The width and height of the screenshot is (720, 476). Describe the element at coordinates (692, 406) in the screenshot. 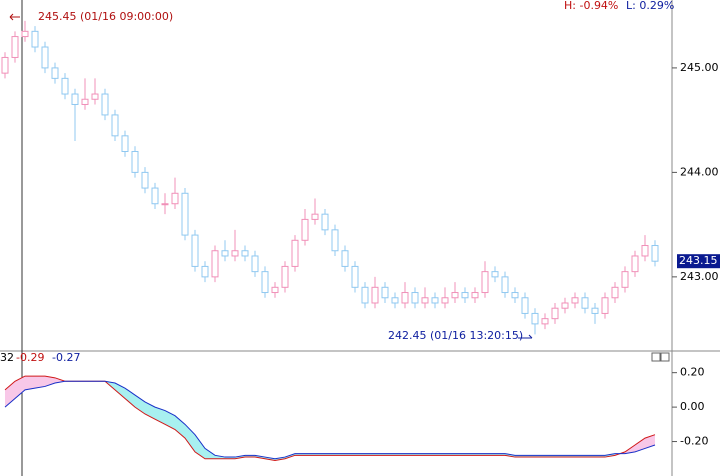

I see `y-tick-label: 0.00` at that location.